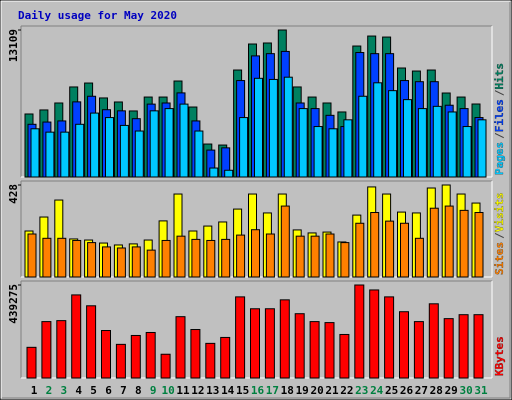 This screenshot has height=400, width=512. Describe the element at coordinates (153, 390) in the screenshot. I see `x-tick-label: 9` at that location.